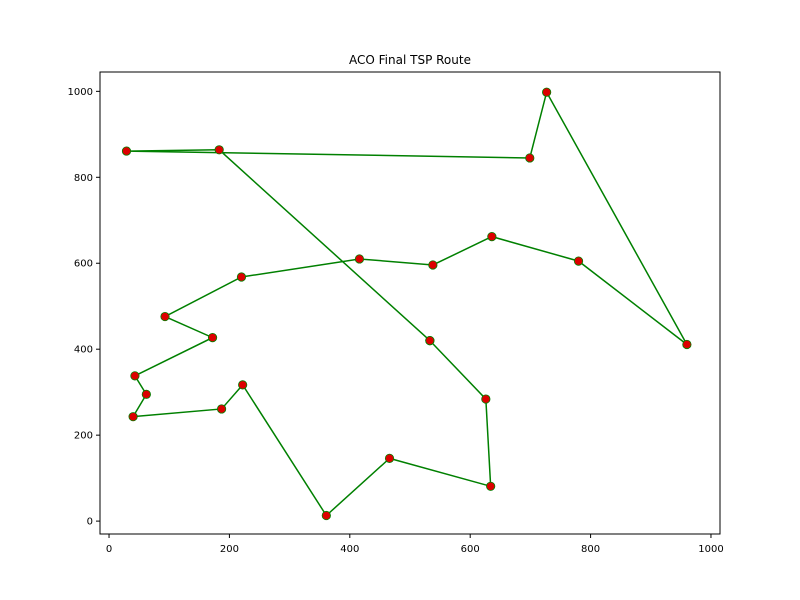  Describe the element at coordinates (470, 549) in the screenshot. I see `x-tick-label: 600` at that location.